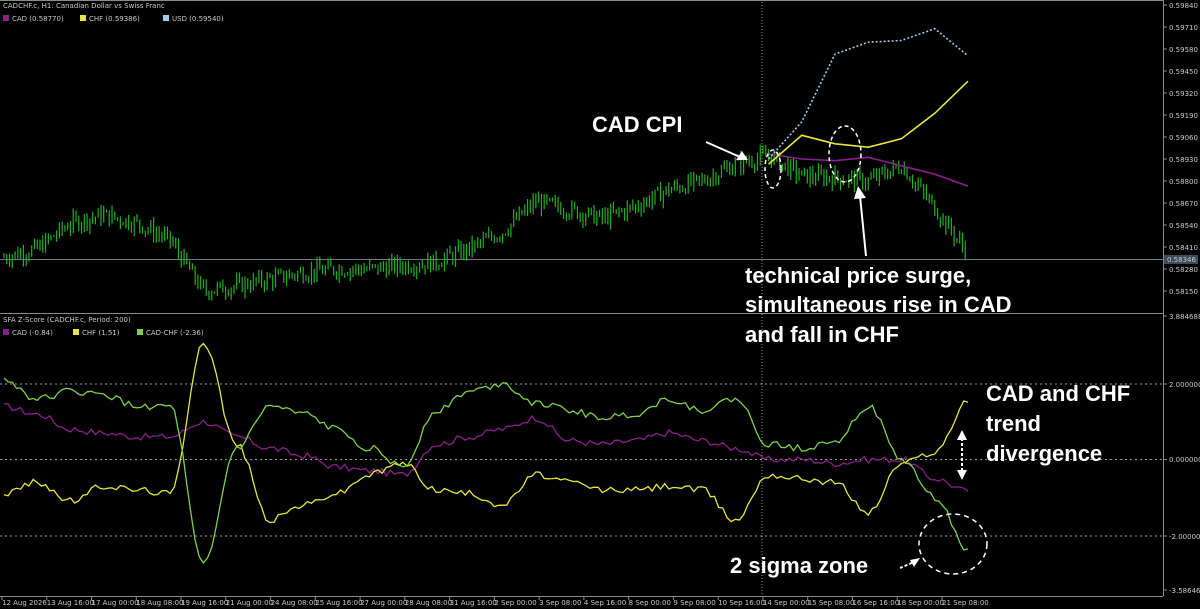  I want to click on annotation-surge-1: technical price surge,, so click(858, 275).